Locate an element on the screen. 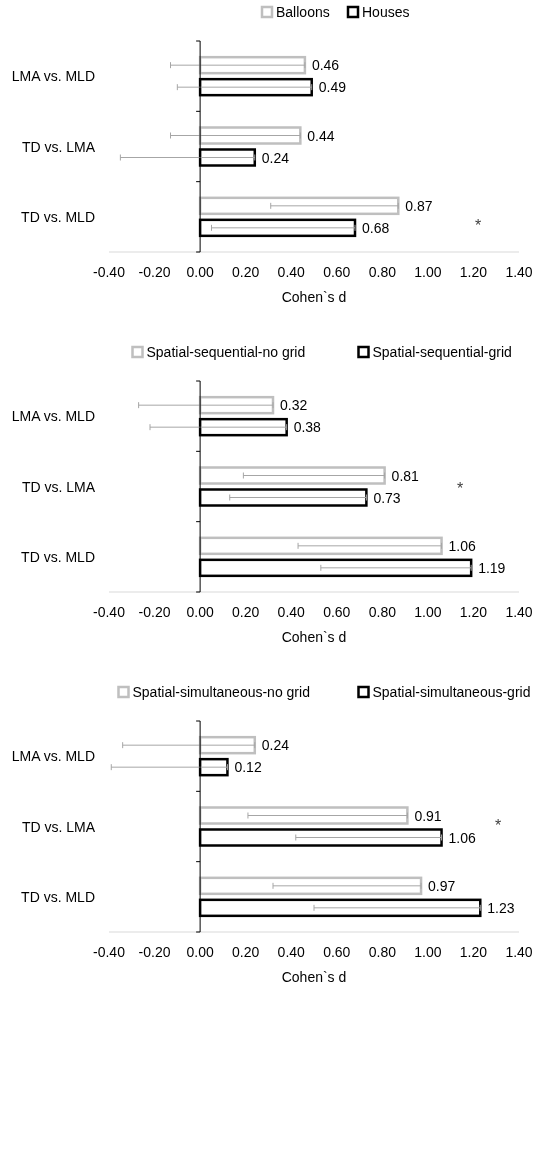 This screenshot has width=543, height=1155. legend-label: Spatial-sequential-grid is located at coordinates (442, 352).